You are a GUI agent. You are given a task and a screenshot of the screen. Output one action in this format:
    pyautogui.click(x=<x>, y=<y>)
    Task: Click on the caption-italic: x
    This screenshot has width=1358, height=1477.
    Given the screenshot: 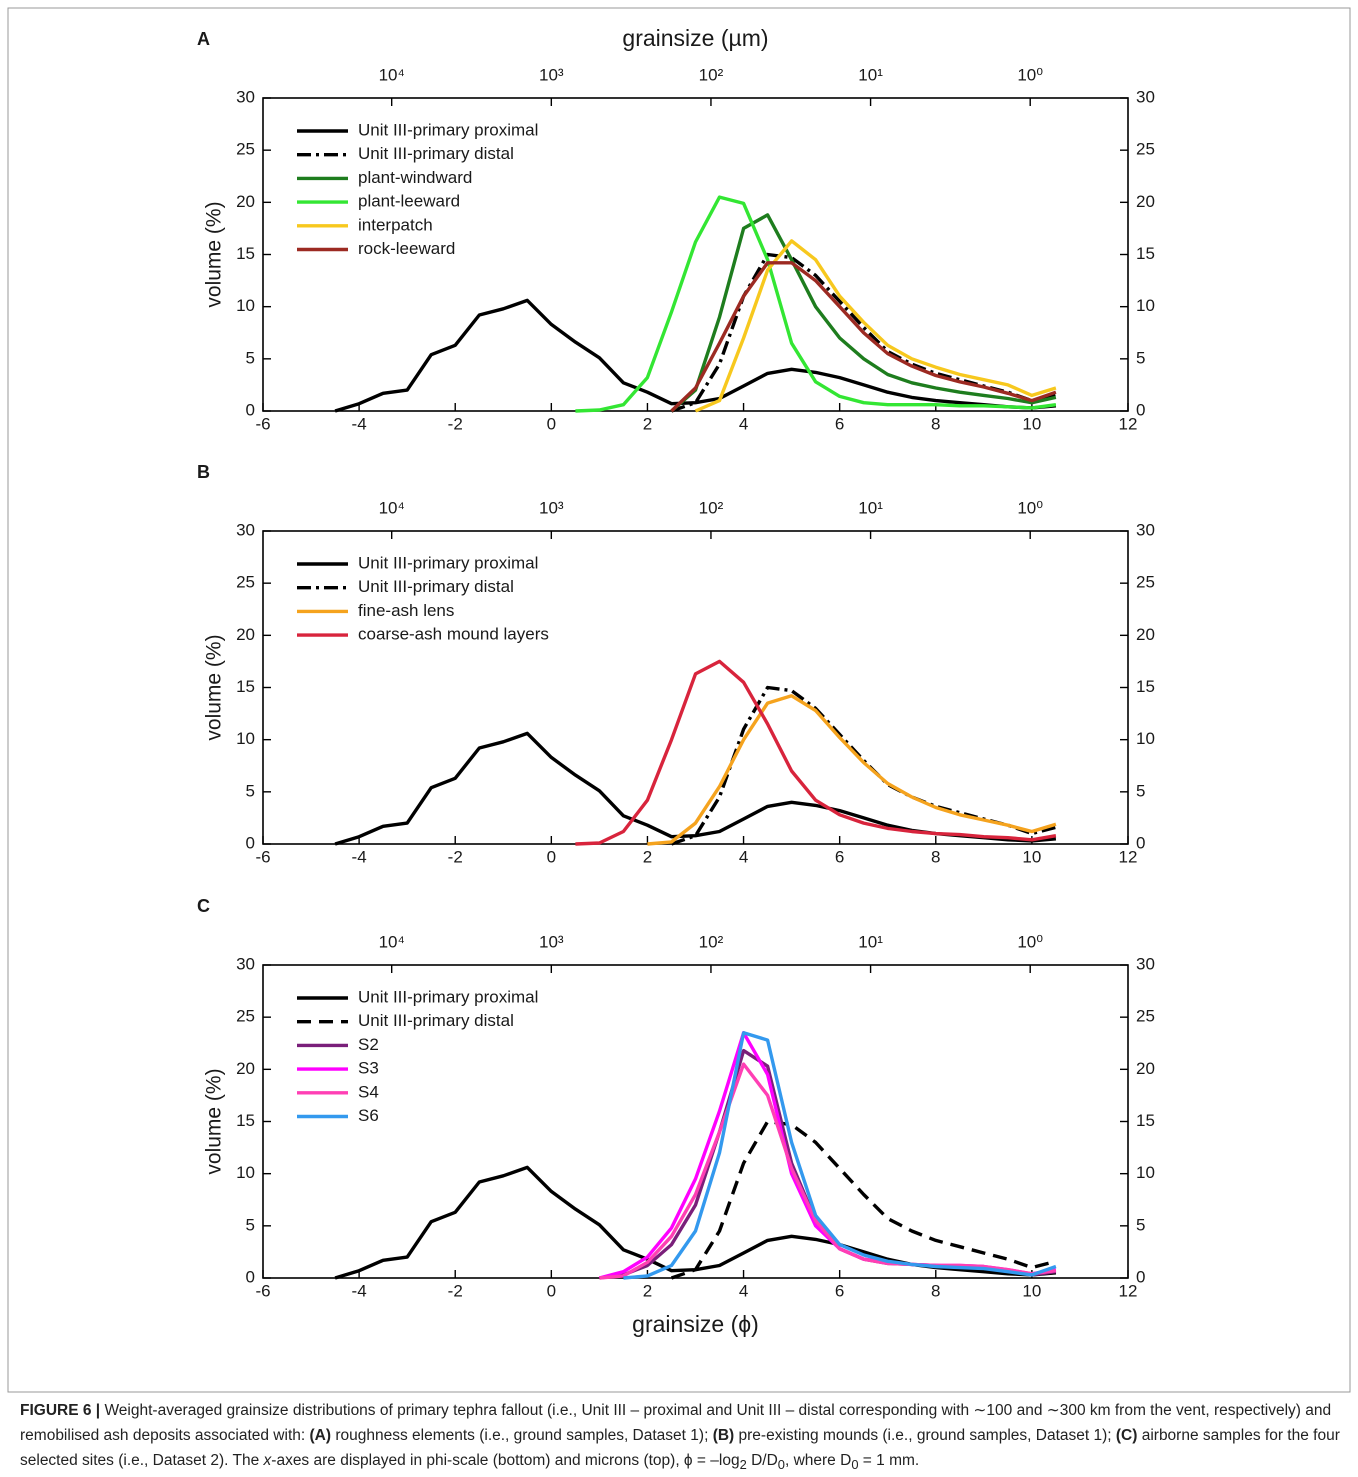 What is the action you would take?
    pyautogui.click(x=267, y=1460)
    